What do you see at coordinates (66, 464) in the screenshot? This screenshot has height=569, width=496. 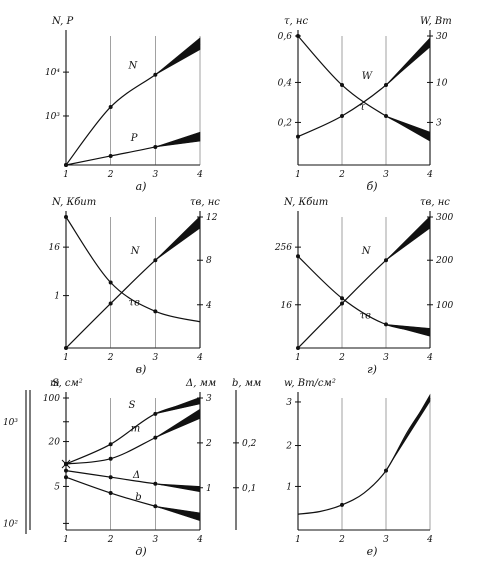 I see `start-cross-mark` at bounding box center [66, 464].